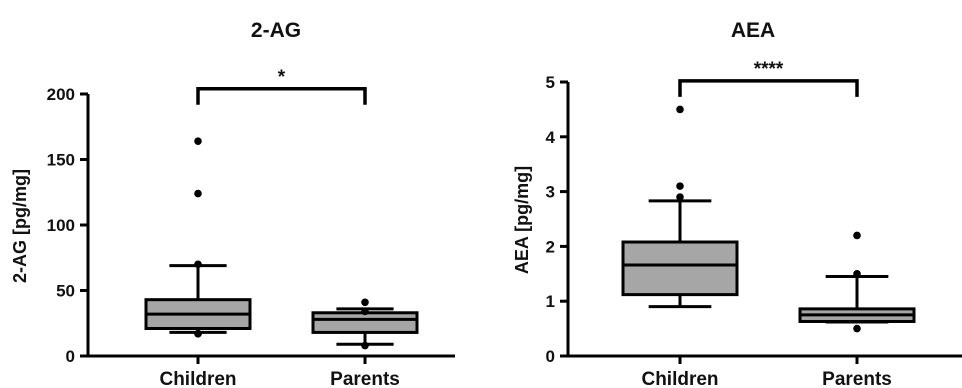  Describe the element at coordinates (550, 301) in the screenshot. I see `y-tick-label: 1` at that location.